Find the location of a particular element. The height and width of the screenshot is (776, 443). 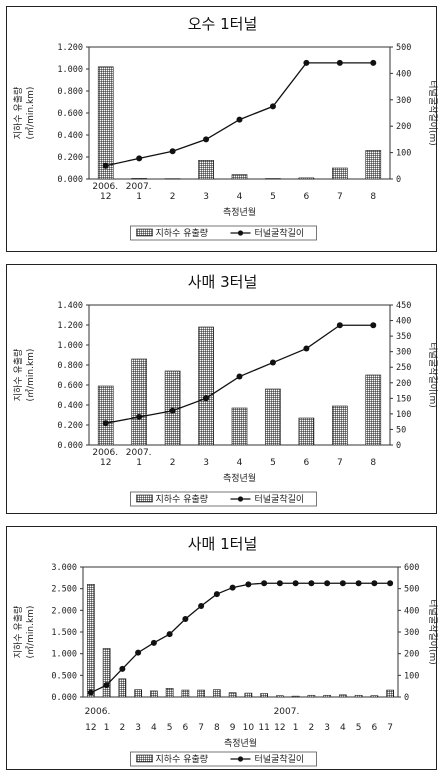

y-left-tick-label: 1.500 is located at coordinates (64, 633).